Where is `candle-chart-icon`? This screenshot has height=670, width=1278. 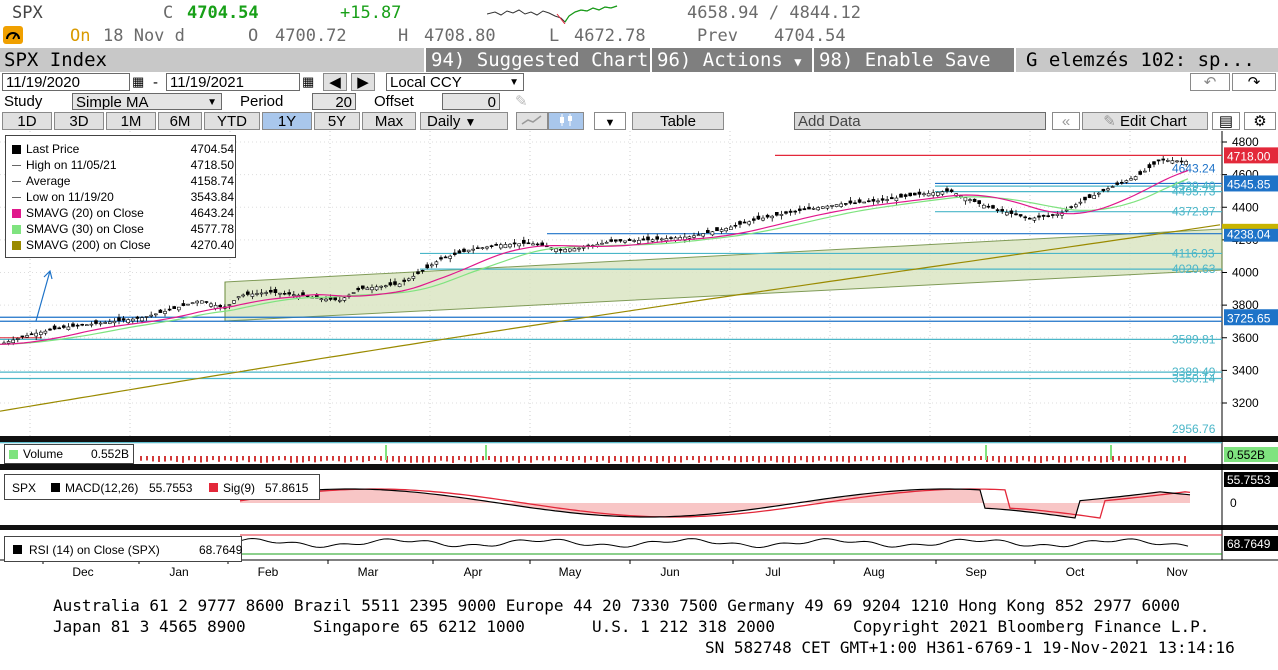 candle-chart-icon is located at coordinates (566, 121).